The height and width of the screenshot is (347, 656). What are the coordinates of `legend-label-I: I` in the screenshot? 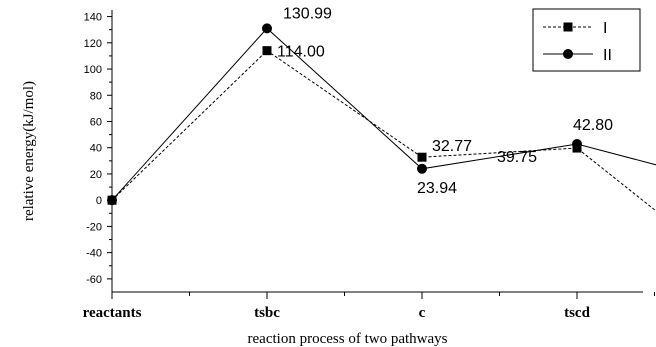 It's located at (605, 28).